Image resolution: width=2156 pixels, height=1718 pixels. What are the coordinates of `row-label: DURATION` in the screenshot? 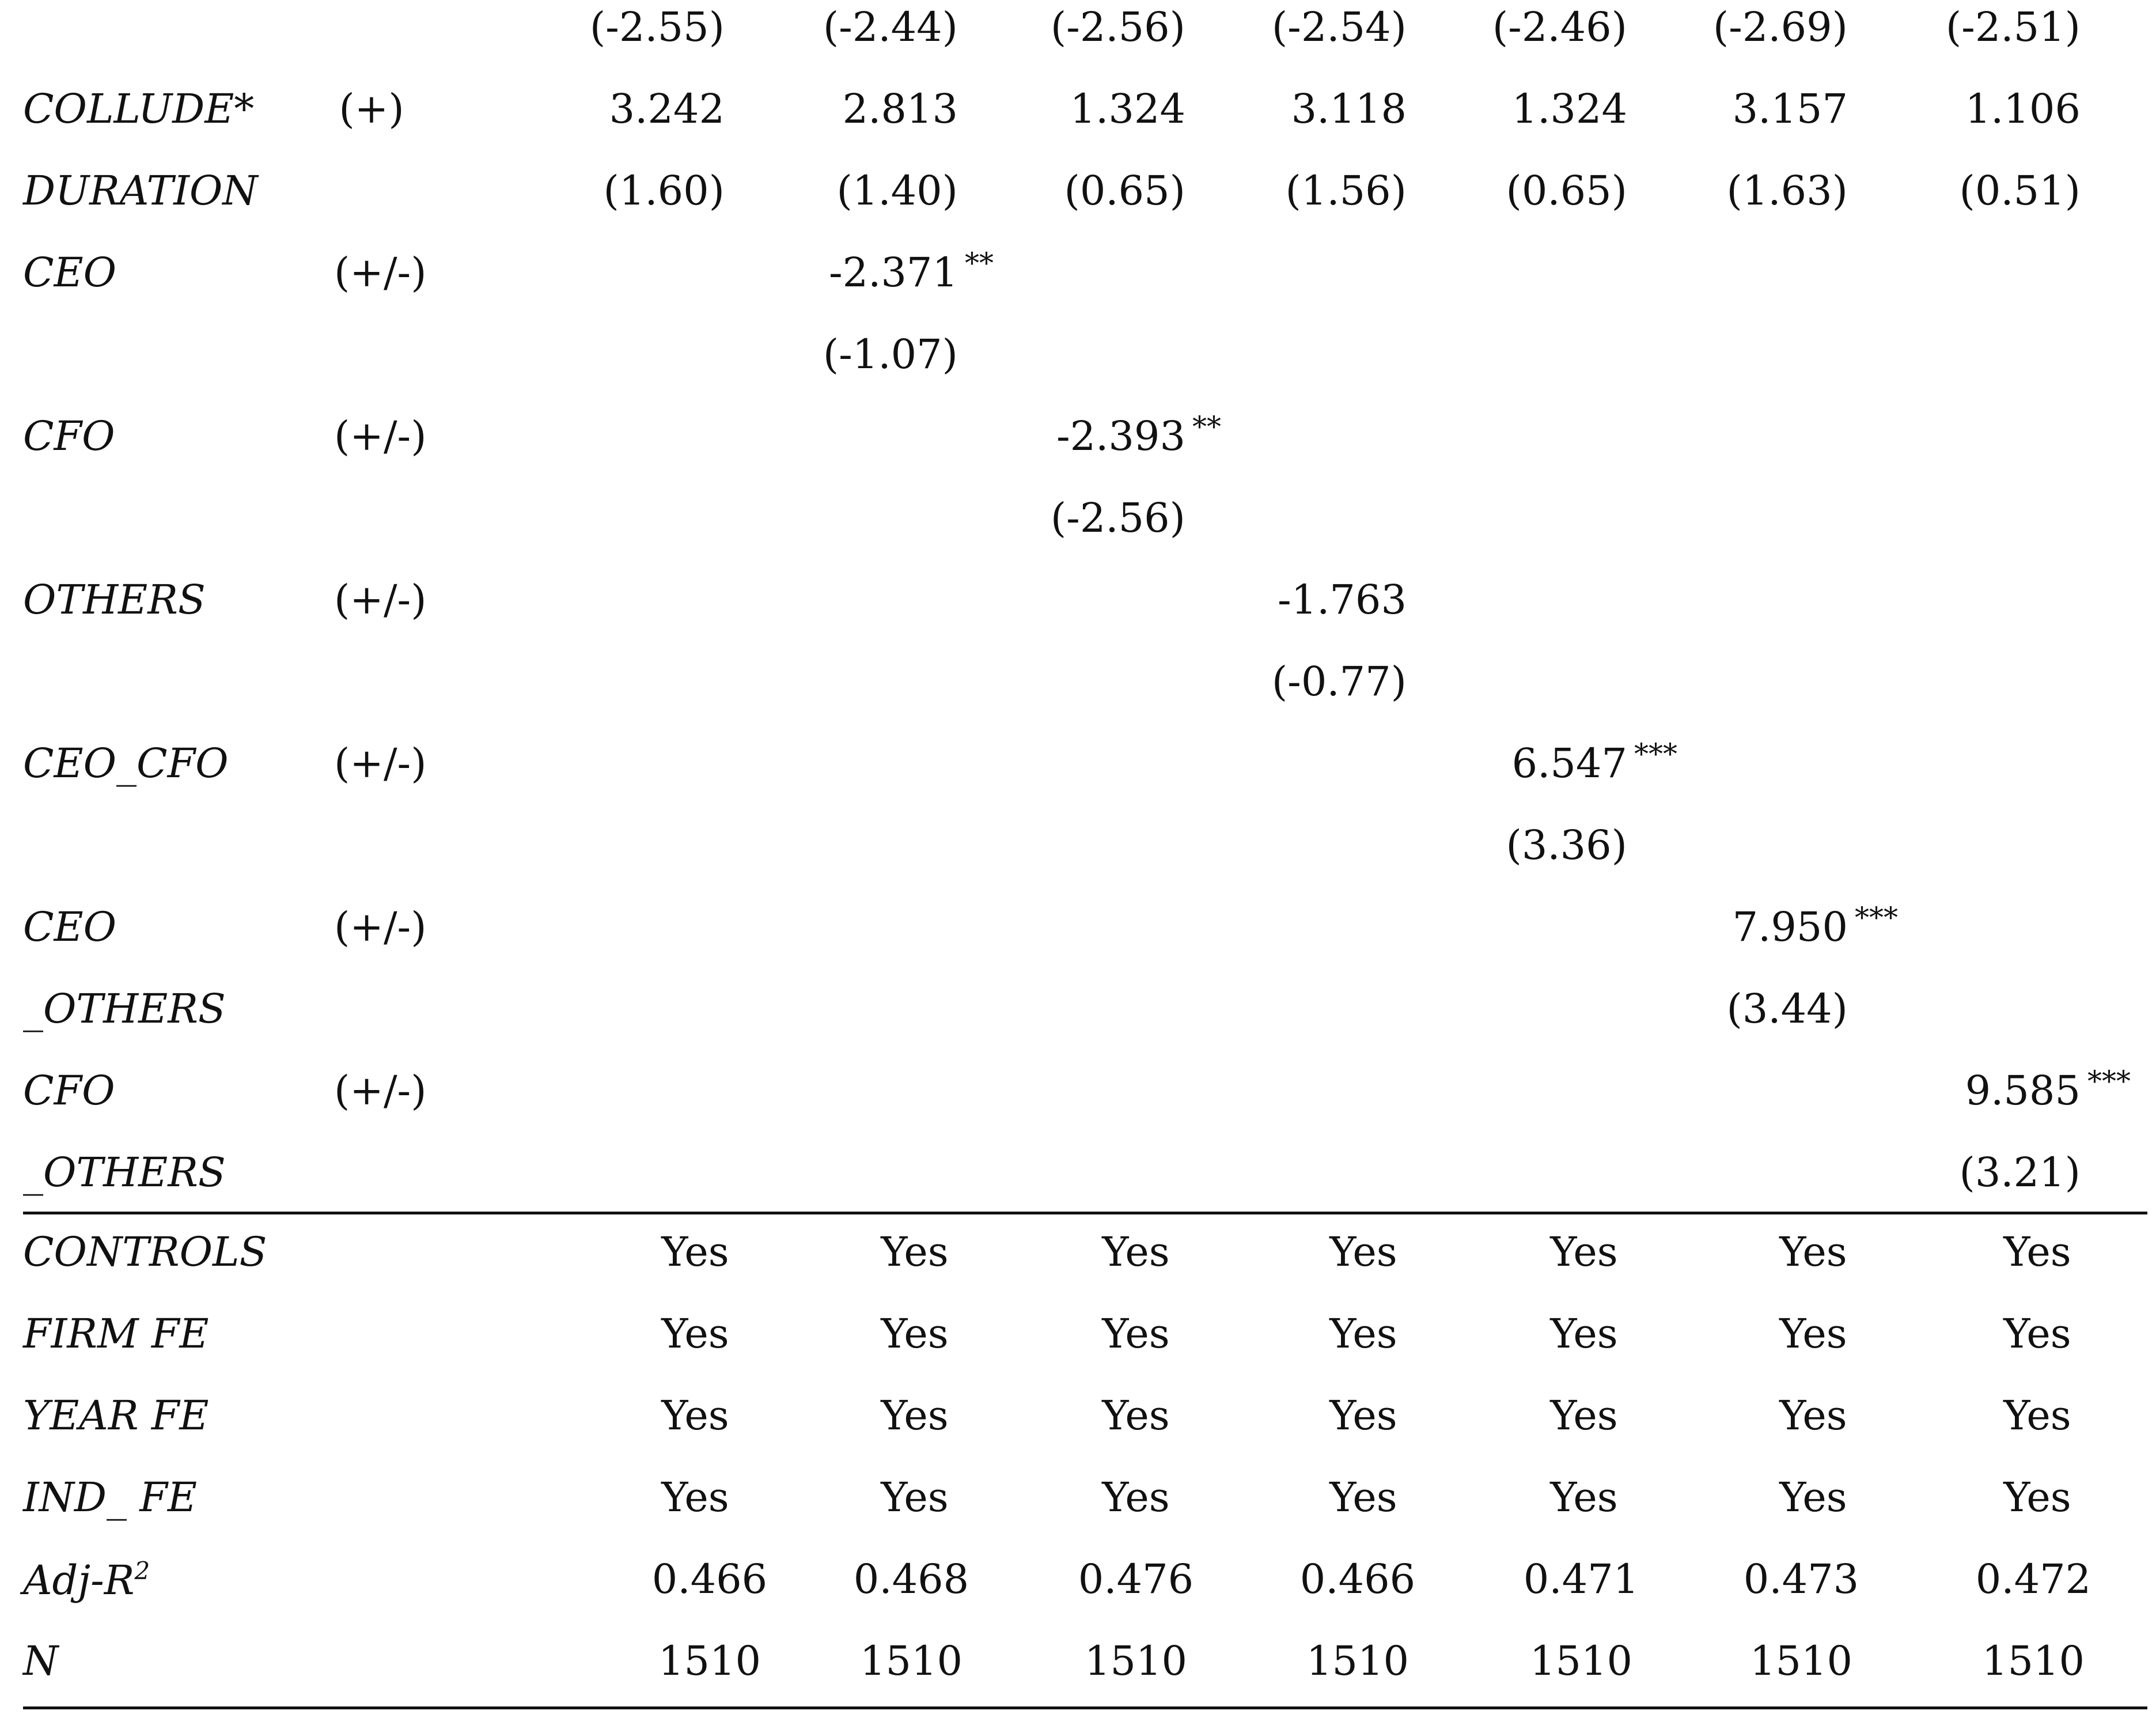 It's located at (140, 190).